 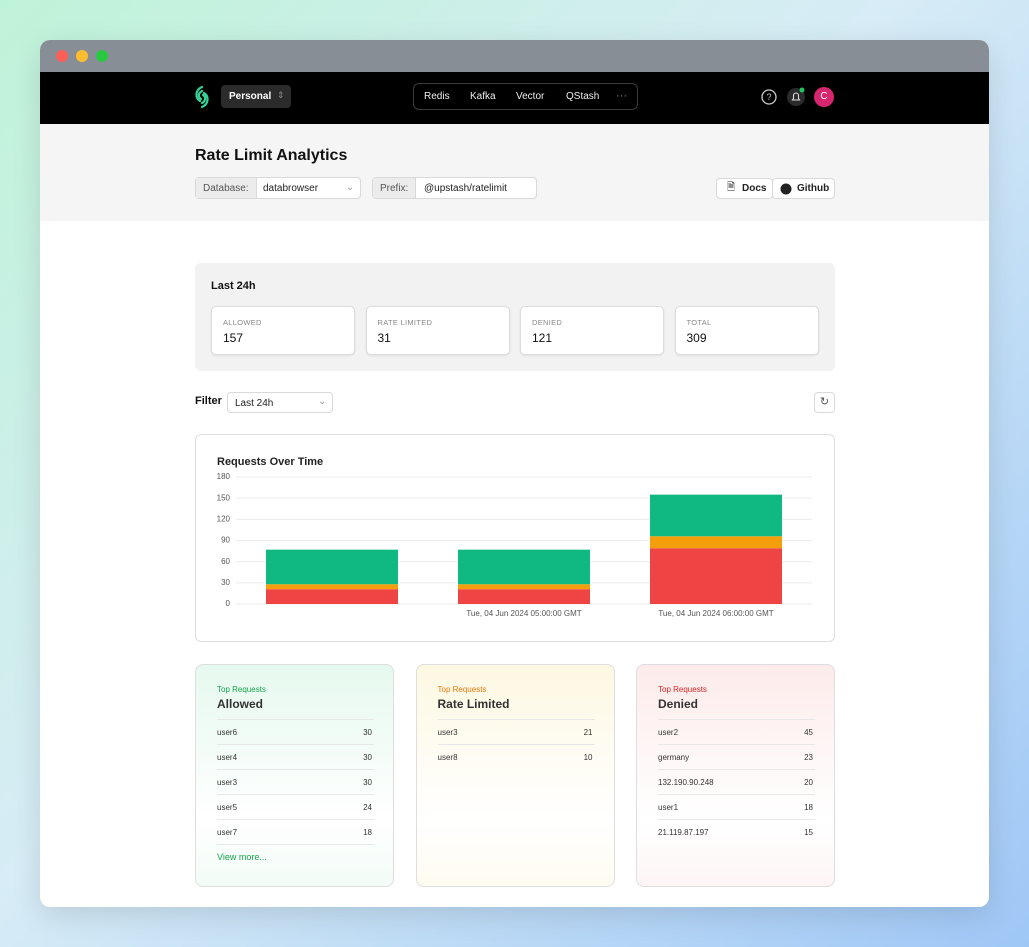 I want to click on row-name: user4, so click(x=227, y=757).